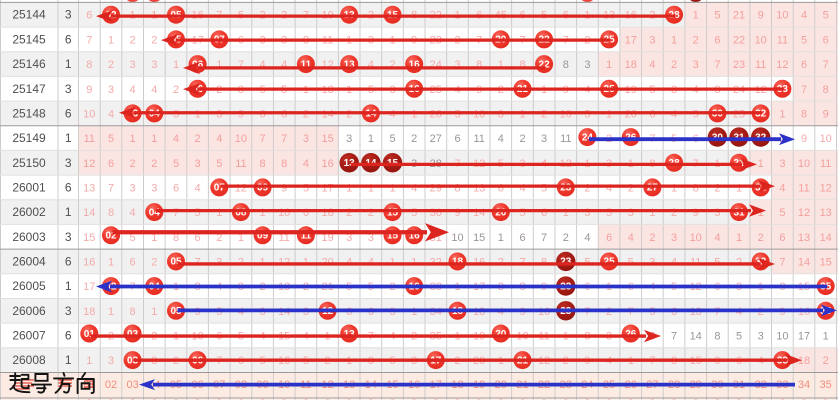 The width and height of the screenshot is (838, 400). Describe the element at coordinates (89, 312) in the screenshot. I see `svg-text: 18` at that location.